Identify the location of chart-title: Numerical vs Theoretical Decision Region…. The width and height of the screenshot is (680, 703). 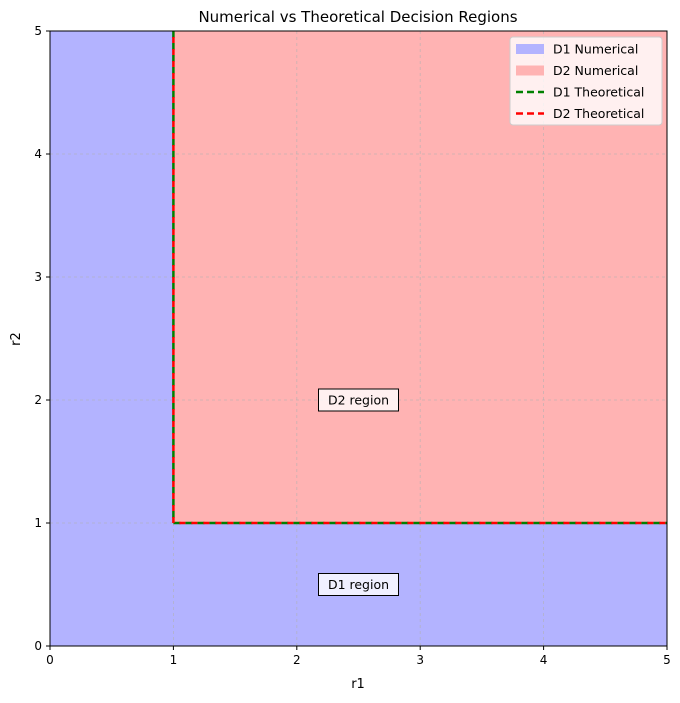
(357, 17).